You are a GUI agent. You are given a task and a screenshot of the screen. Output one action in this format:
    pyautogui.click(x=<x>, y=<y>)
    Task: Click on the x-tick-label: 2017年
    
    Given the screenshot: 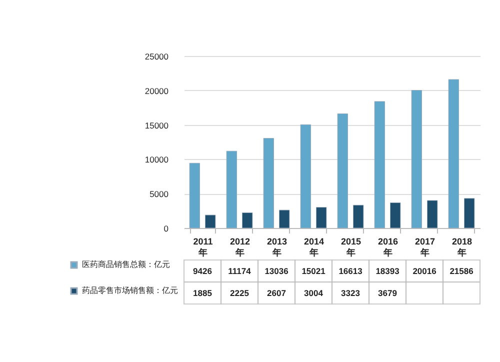 What is the action you would take?
    pyautogui.click(x=425, y=247)
    